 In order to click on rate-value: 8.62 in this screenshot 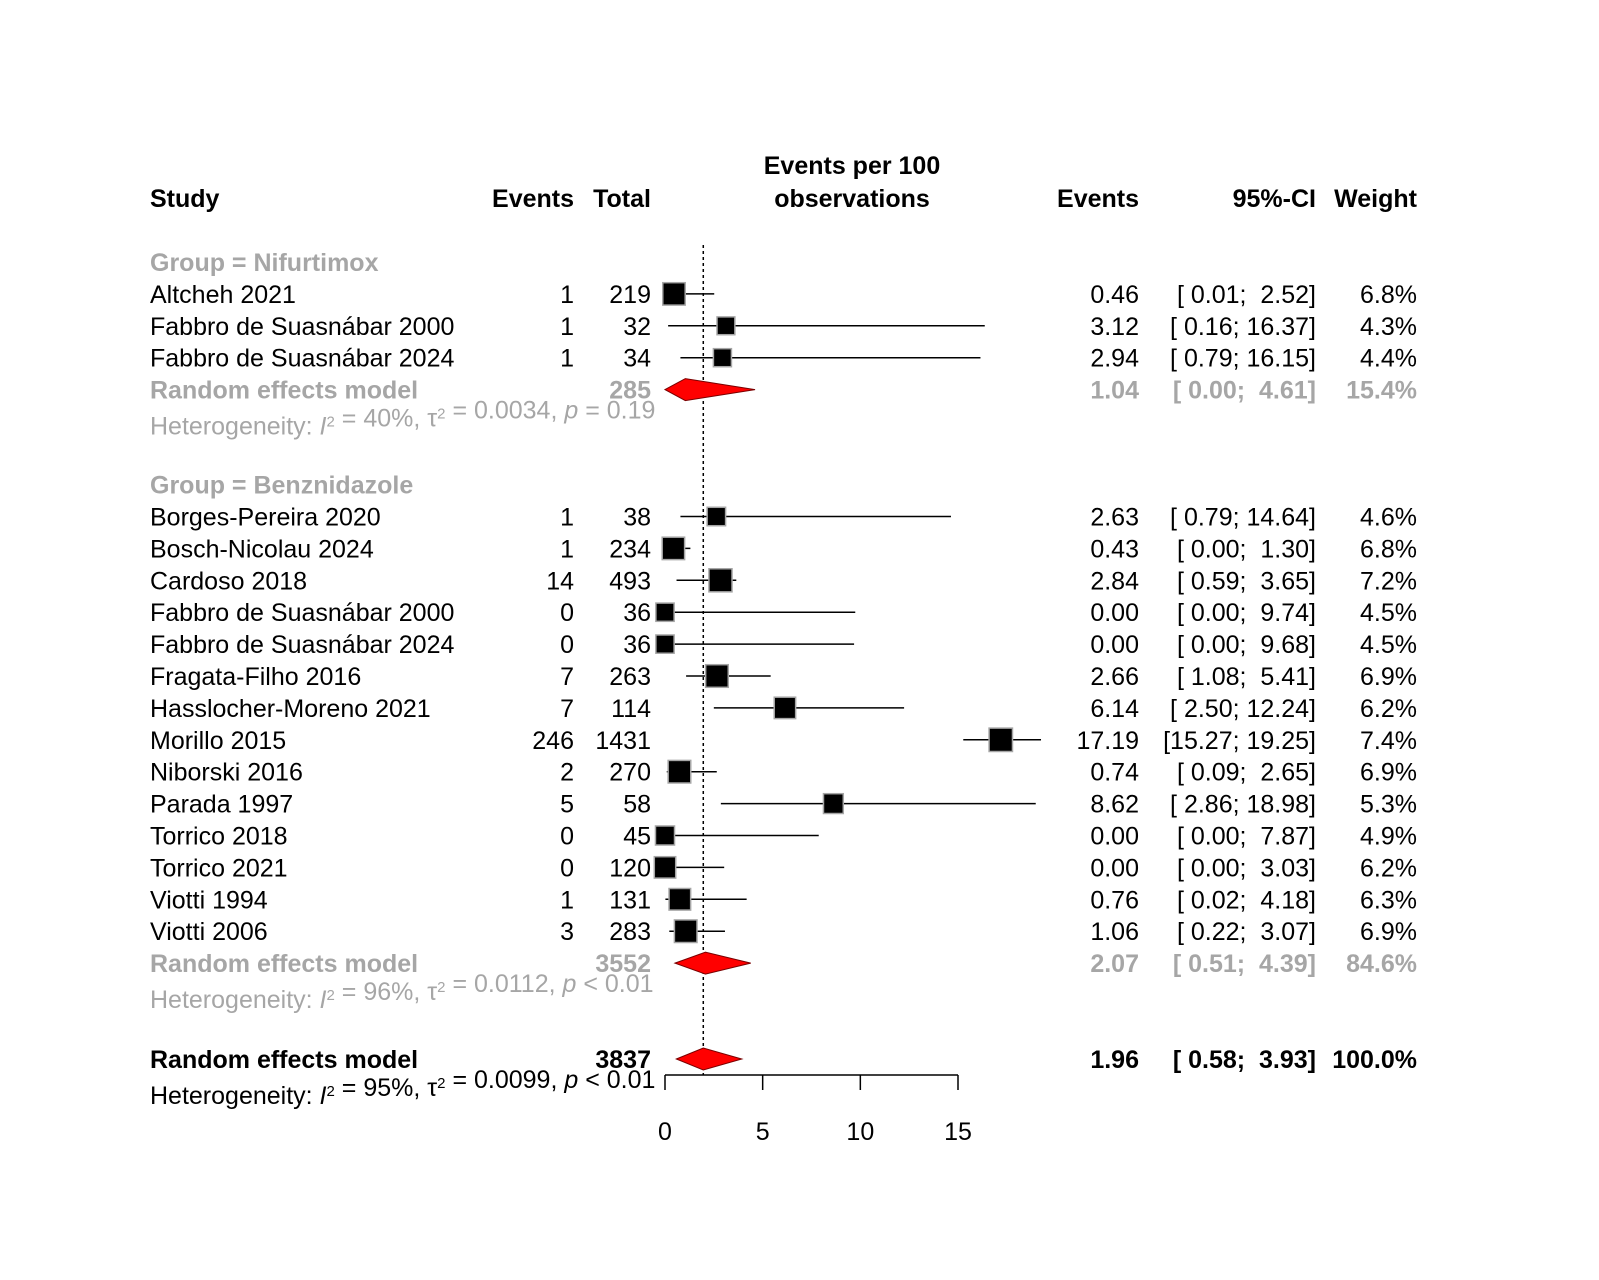, I will do `click(1114, 805)`.